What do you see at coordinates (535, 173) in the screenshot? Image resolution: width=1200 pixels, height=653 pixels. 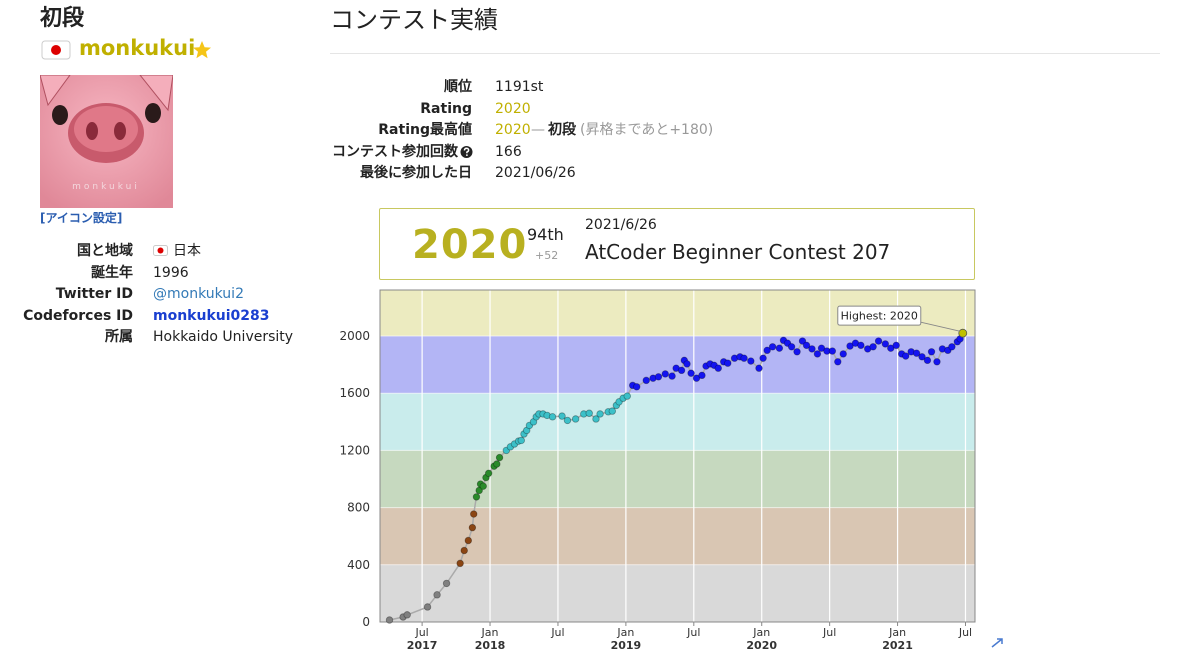 I see `stat-value: 2021/06/26` at bounding box center [535, 173].